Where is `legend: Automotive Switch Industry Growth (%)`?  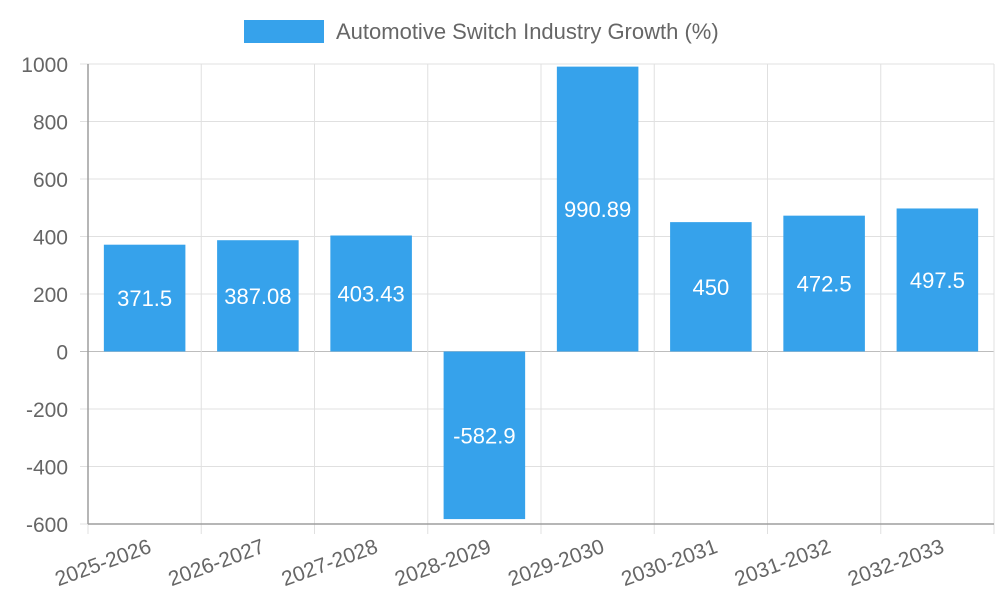 legend: Automotive Switch Industry Growth (%) is located at coordinates (481, 31).